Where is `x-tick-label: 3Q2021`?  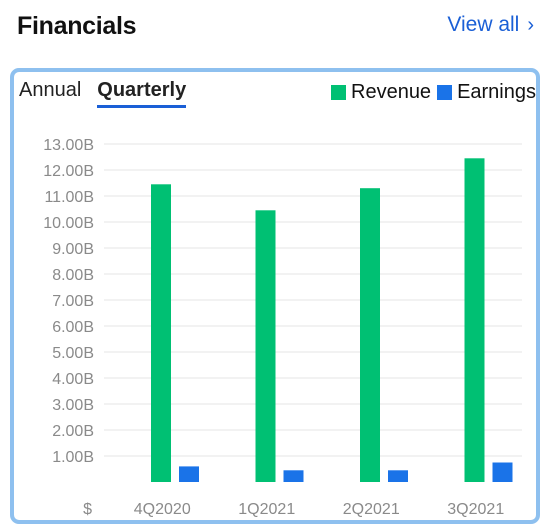 x-tick-label: 3Q2021 is located at coordinates (475, 509).